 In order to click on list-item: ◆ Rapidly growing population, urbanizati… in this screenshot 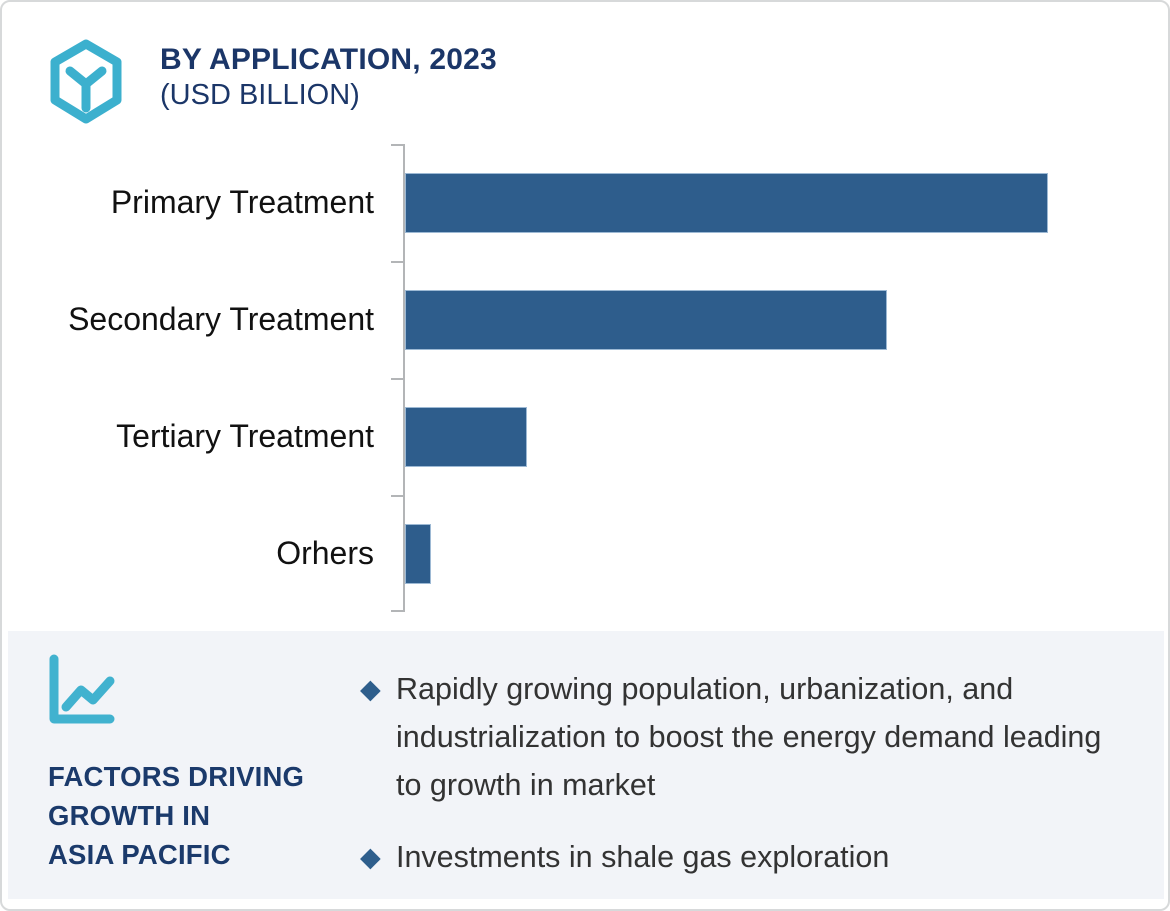, I will do `click(734, 737)`.